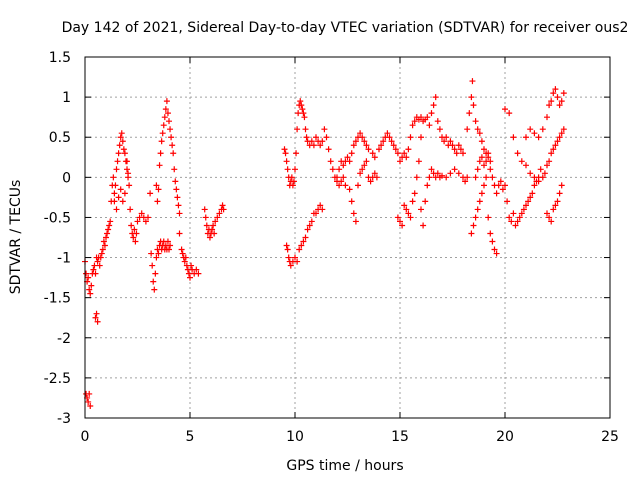 The height and width of the screenshot is (480, 640). What do you see at coordinates (57, 379) in the screenshot?
I see `y-tick-label: -2.5` at bounding box center [57, 379].